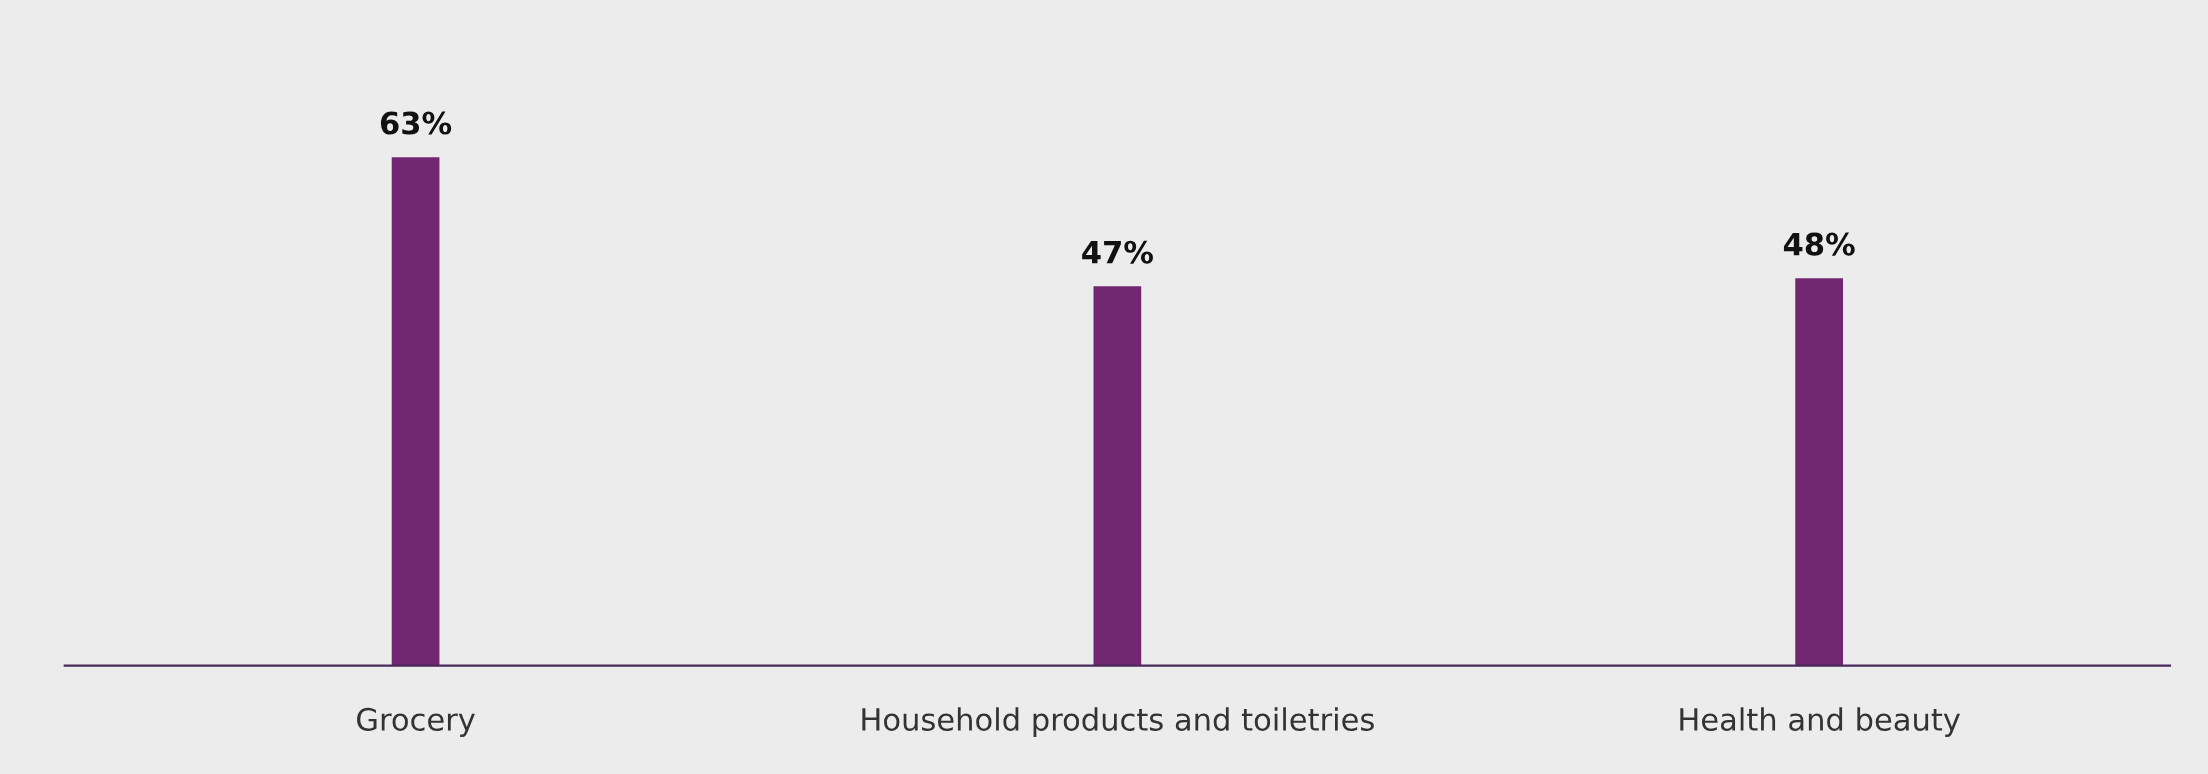  What do you see at coordinates (1118, 722) in the screenshot?
I see `x-tick-label: Household products and toiletries` at bounding box center [1118, 722].